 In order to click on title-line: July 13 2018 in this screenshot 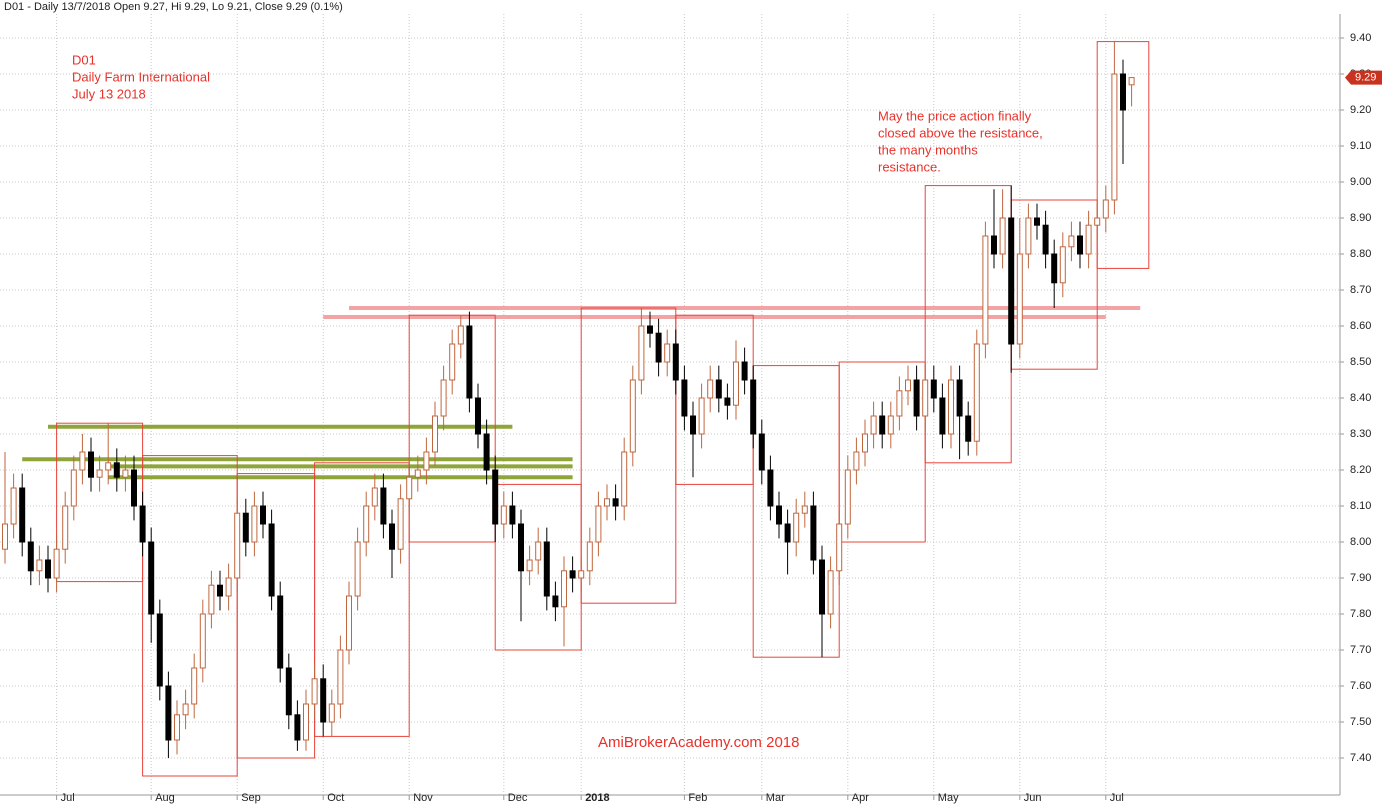, I will do `click(109, 93)`.